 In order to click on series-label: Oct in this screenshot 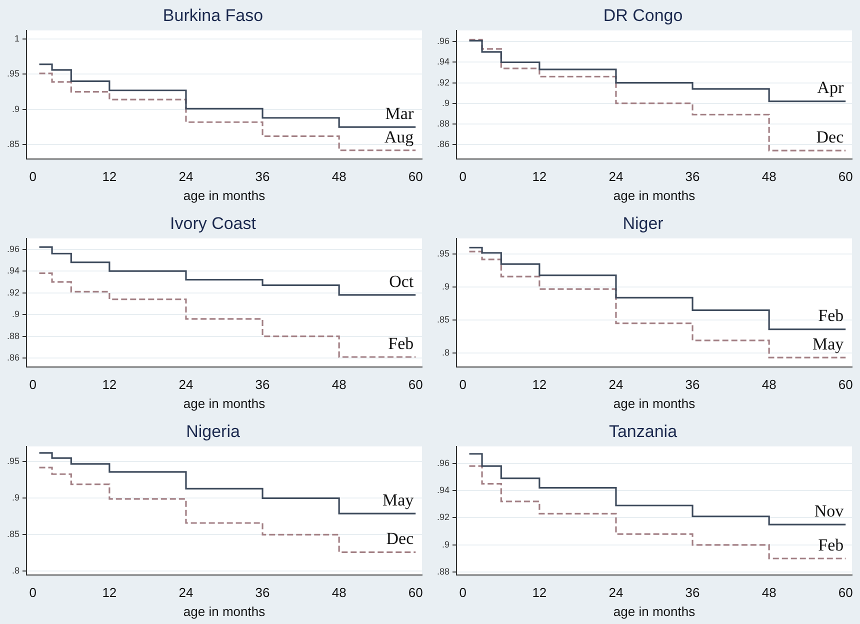, I will do `click(401, 281)`.